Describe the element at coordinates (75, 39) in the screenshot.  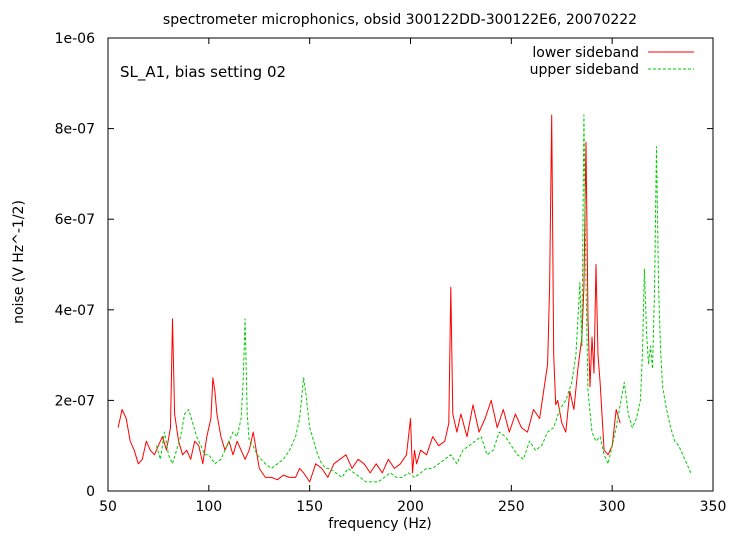
I see `y-tick-label: 1e-06` at that location.